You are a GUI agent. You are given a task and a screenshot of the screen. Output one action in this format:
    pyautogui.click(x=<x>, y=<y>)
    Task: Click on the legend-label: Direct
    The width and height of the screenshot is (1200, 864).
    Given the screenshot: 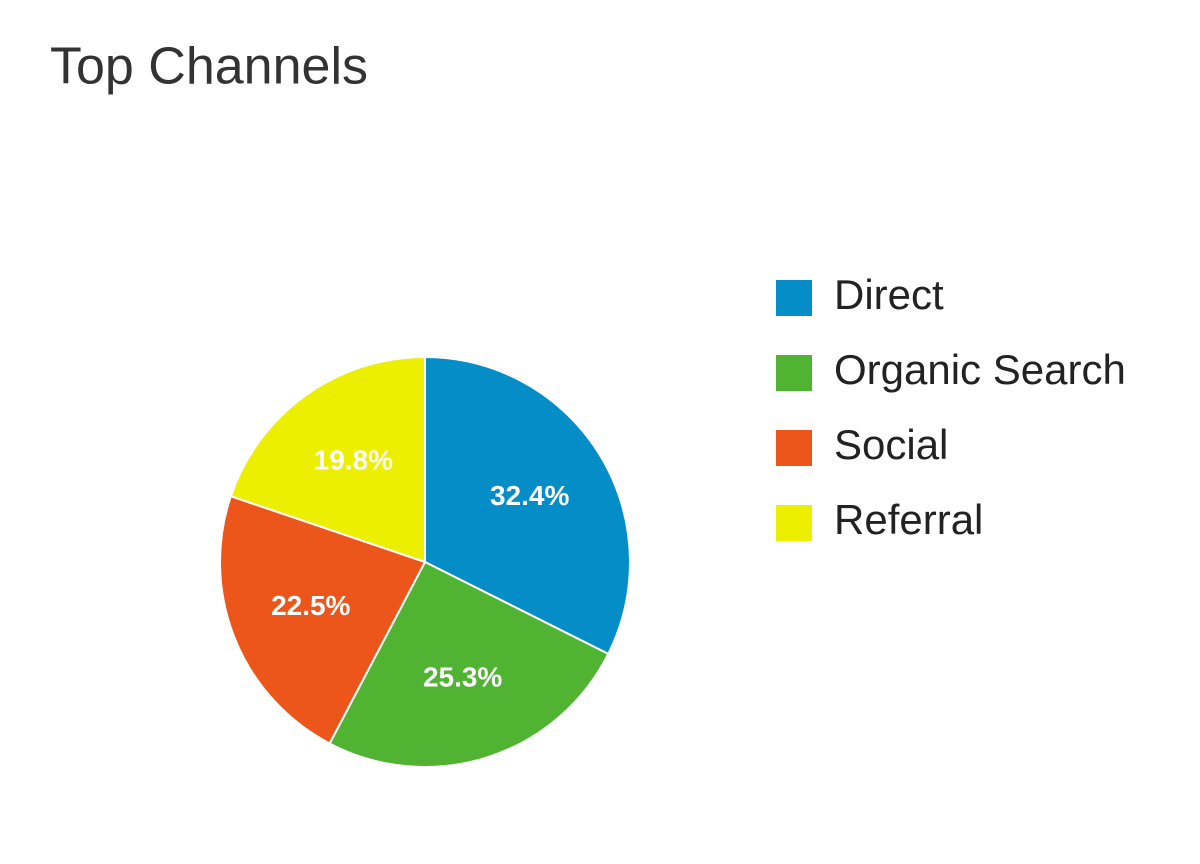 What is the action you would take?
    pyautogui.click(x=889, y=294)
    